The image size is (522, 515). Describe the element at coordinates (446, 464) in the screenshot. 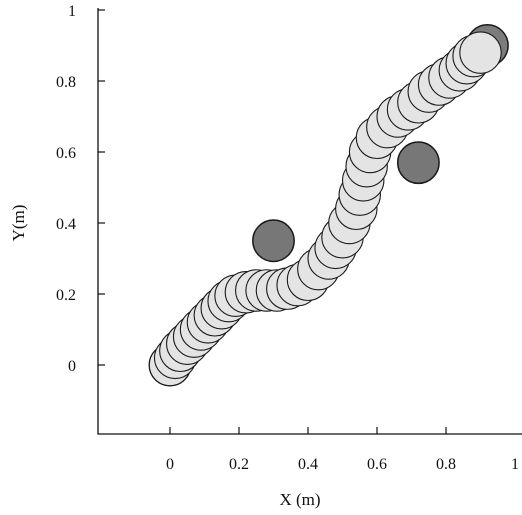

I see `x-tick-label: 0.8` at that location.